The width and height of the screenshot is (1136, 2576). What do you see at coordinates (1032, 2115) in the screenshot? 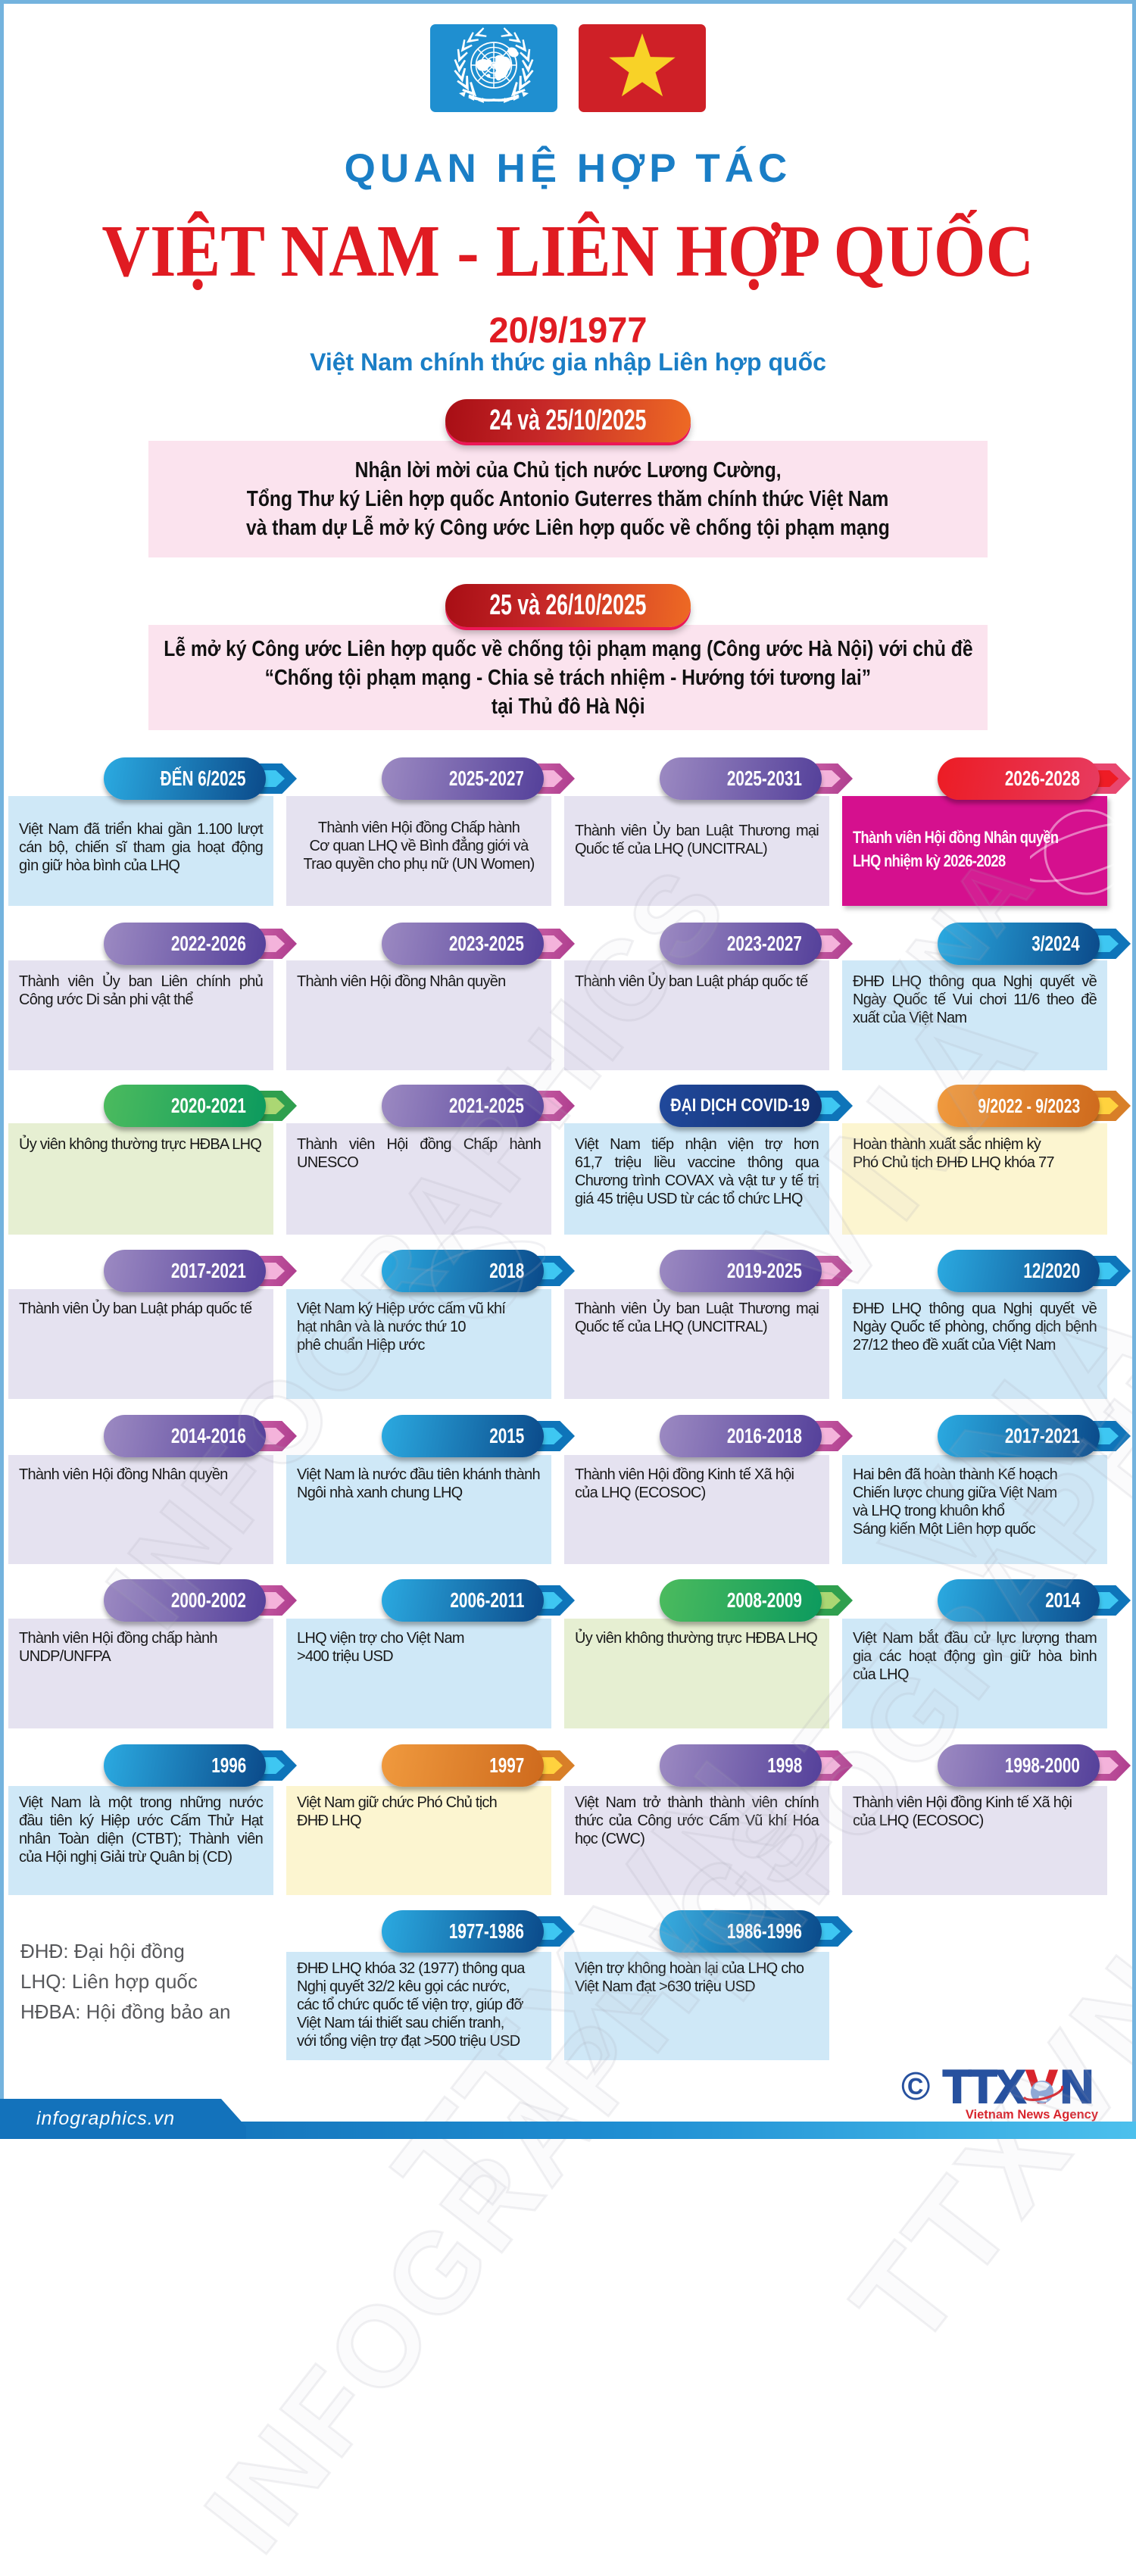
I see `svg-text: Vietnam News Agency` at bounding box center [1032, 2115].